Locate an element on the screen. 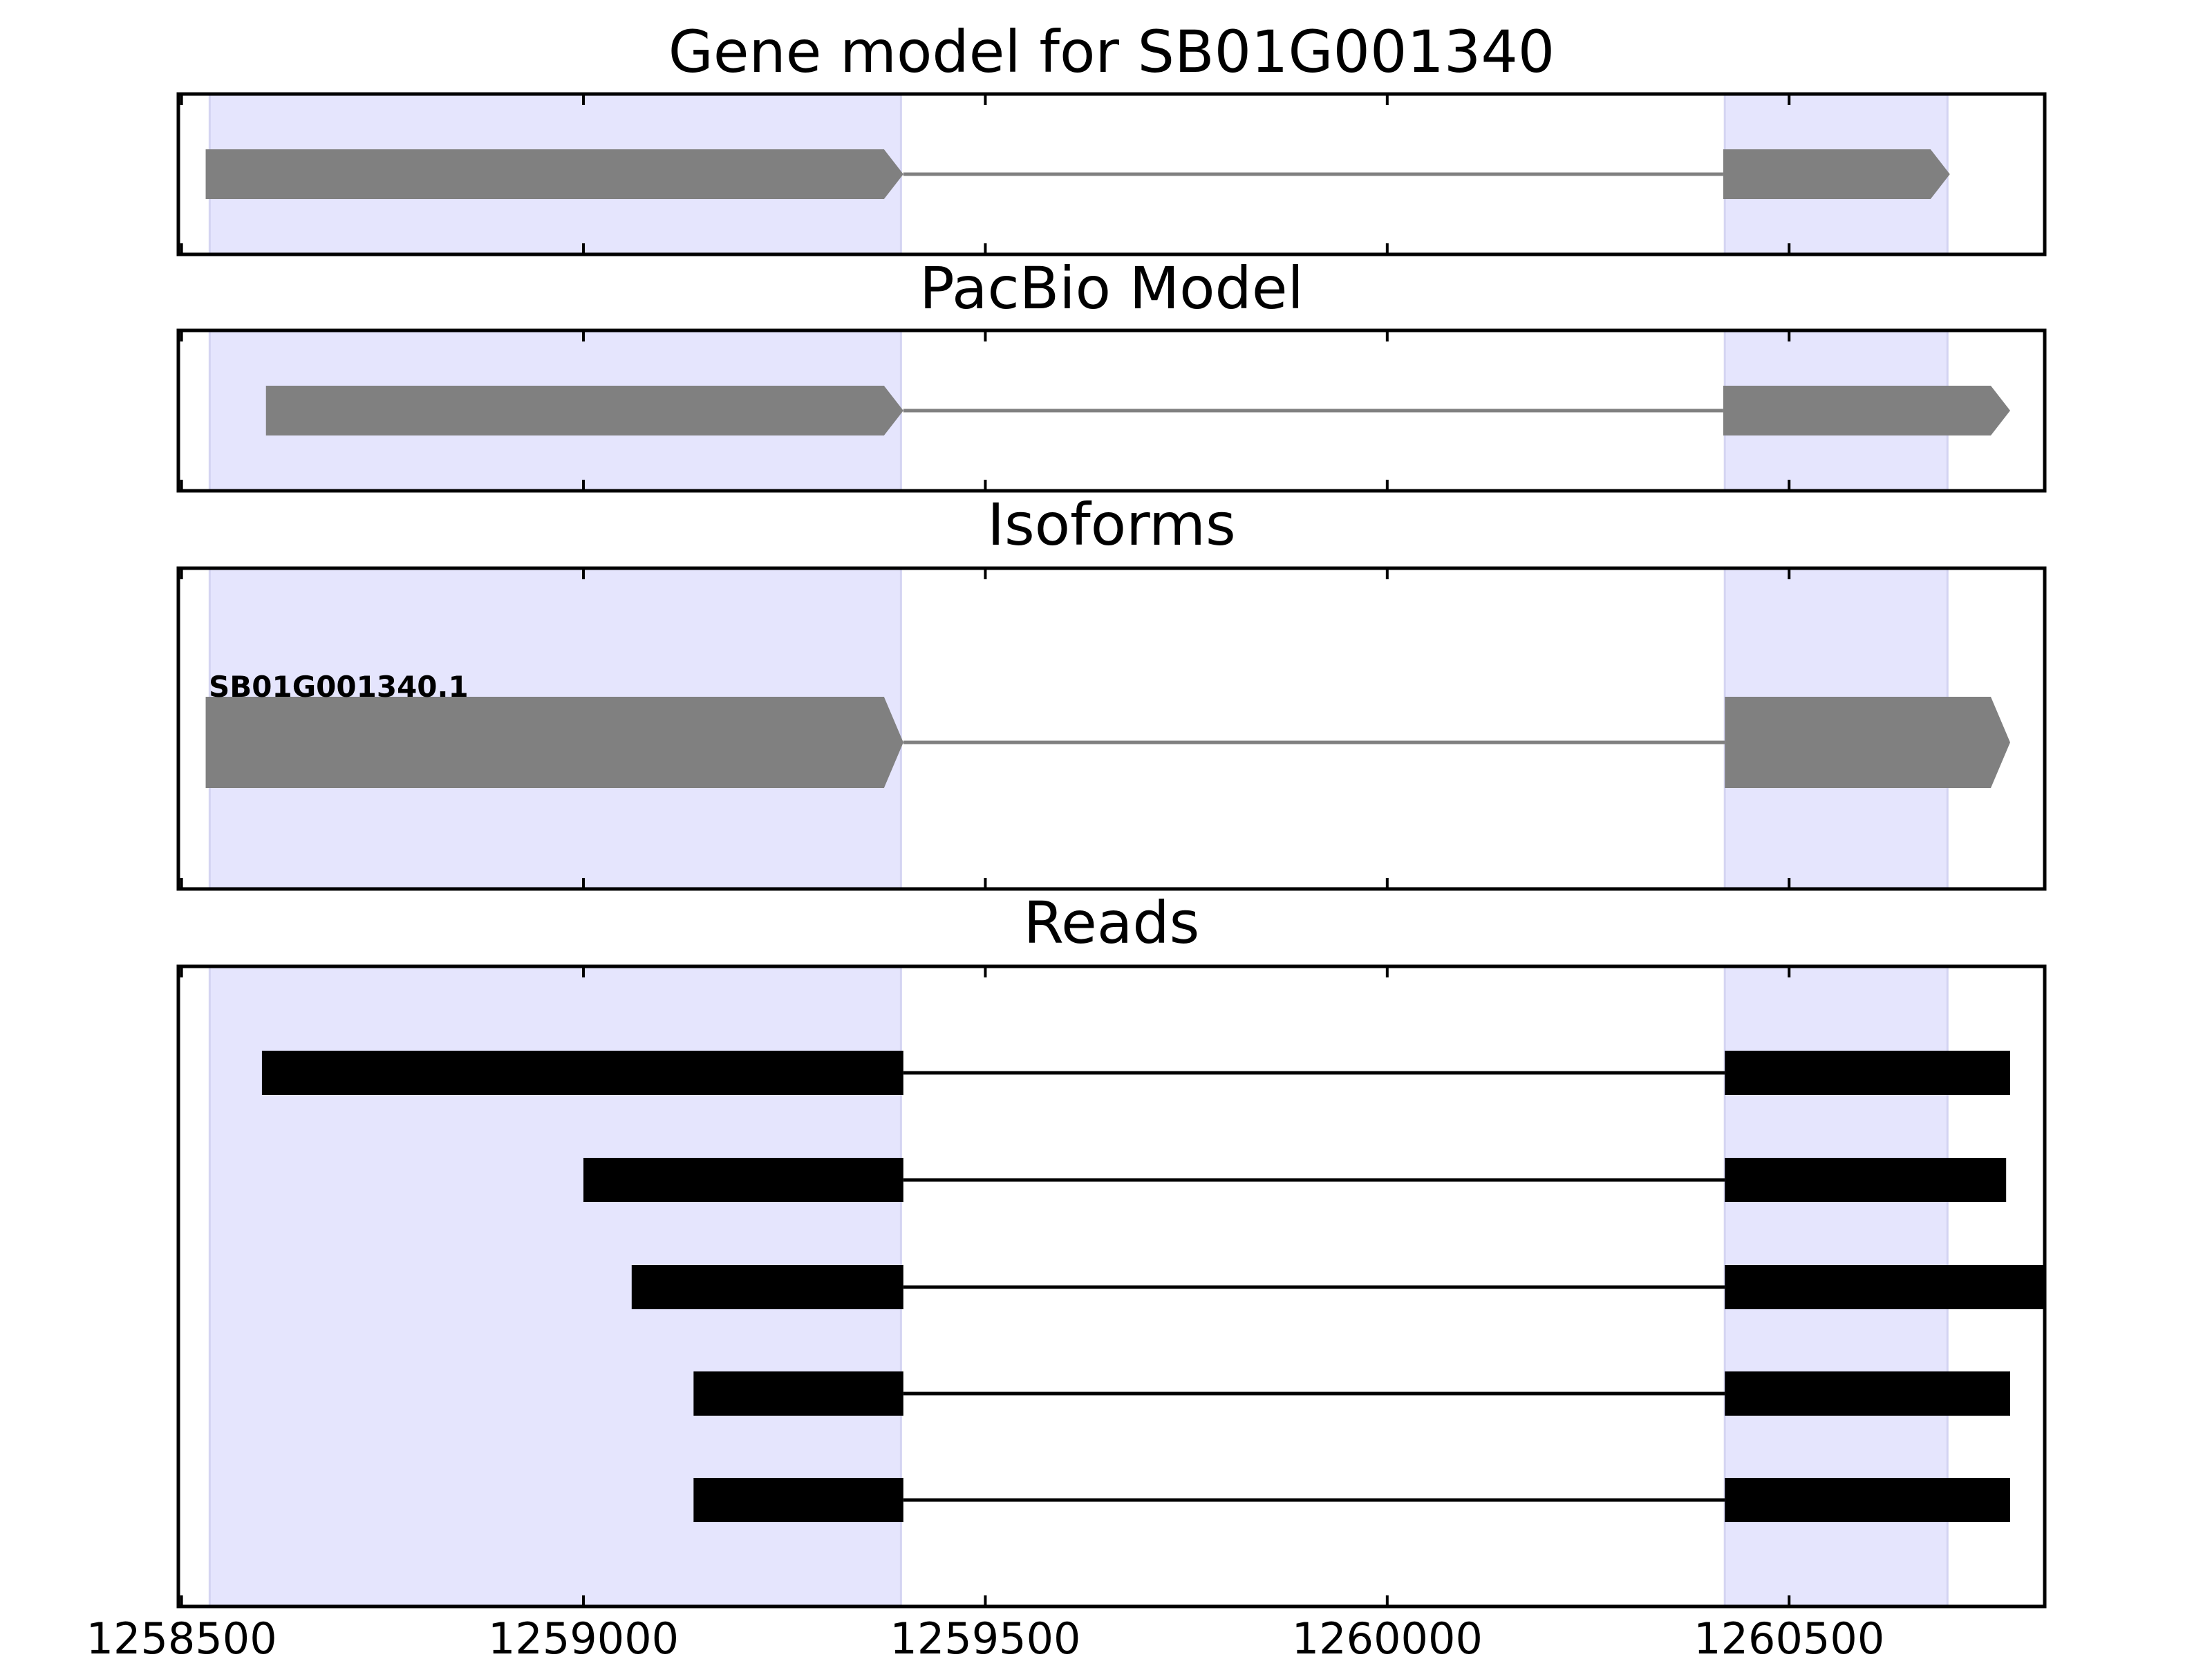 The image size is (2212, 1659). panel-title-reads: Reads is located at coordinates (1112, 923).